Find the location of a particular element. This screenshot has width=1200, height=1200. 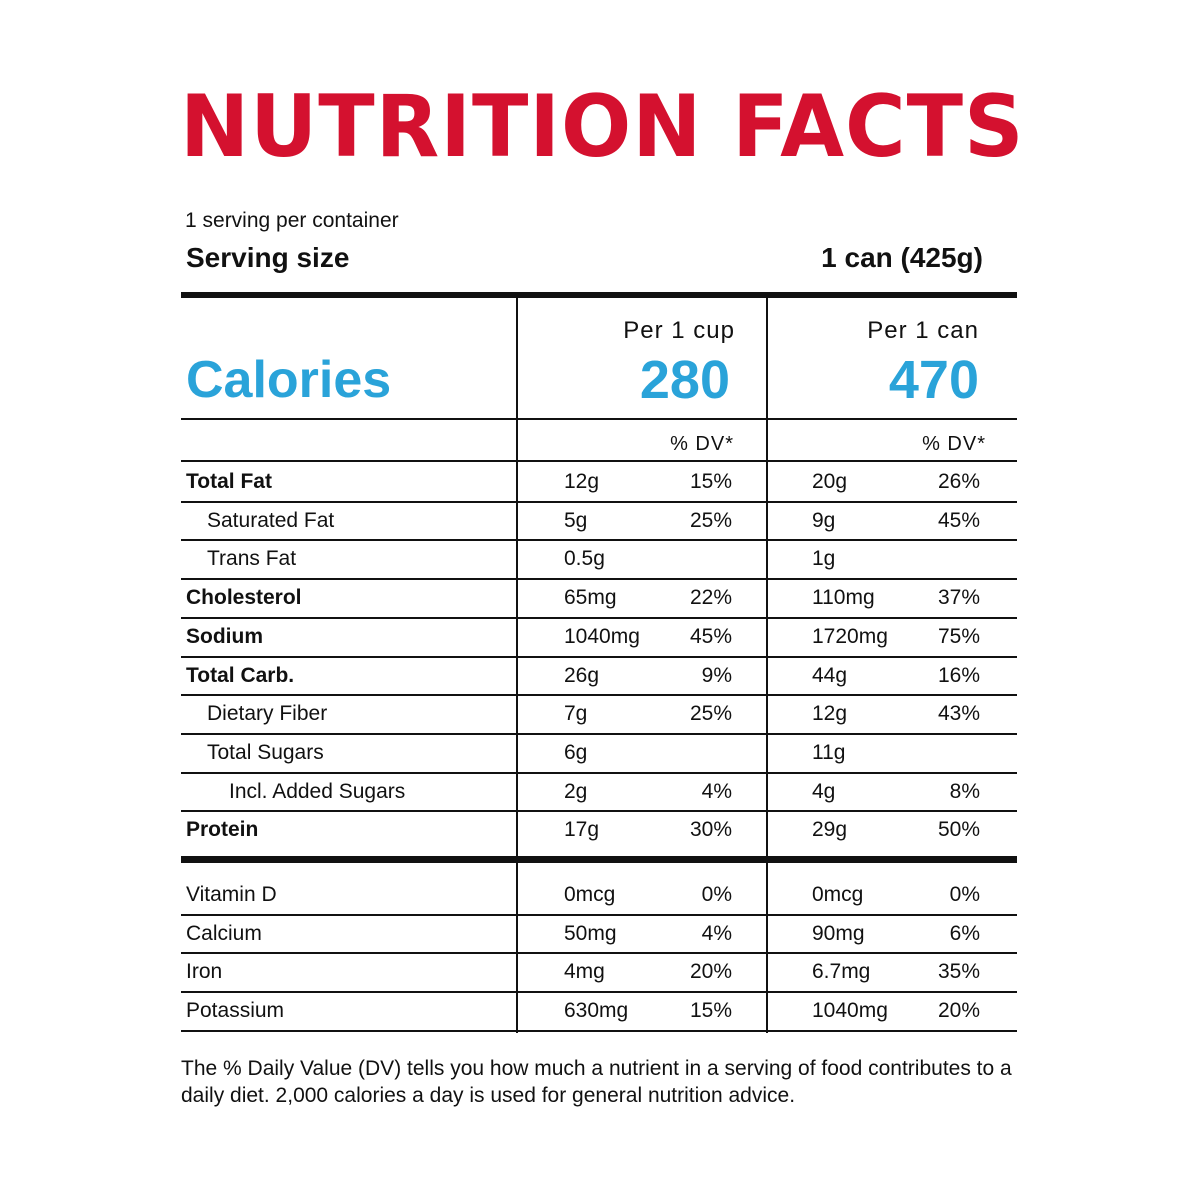

dv-per-can: 20% is located at coordinates (958, 1011).